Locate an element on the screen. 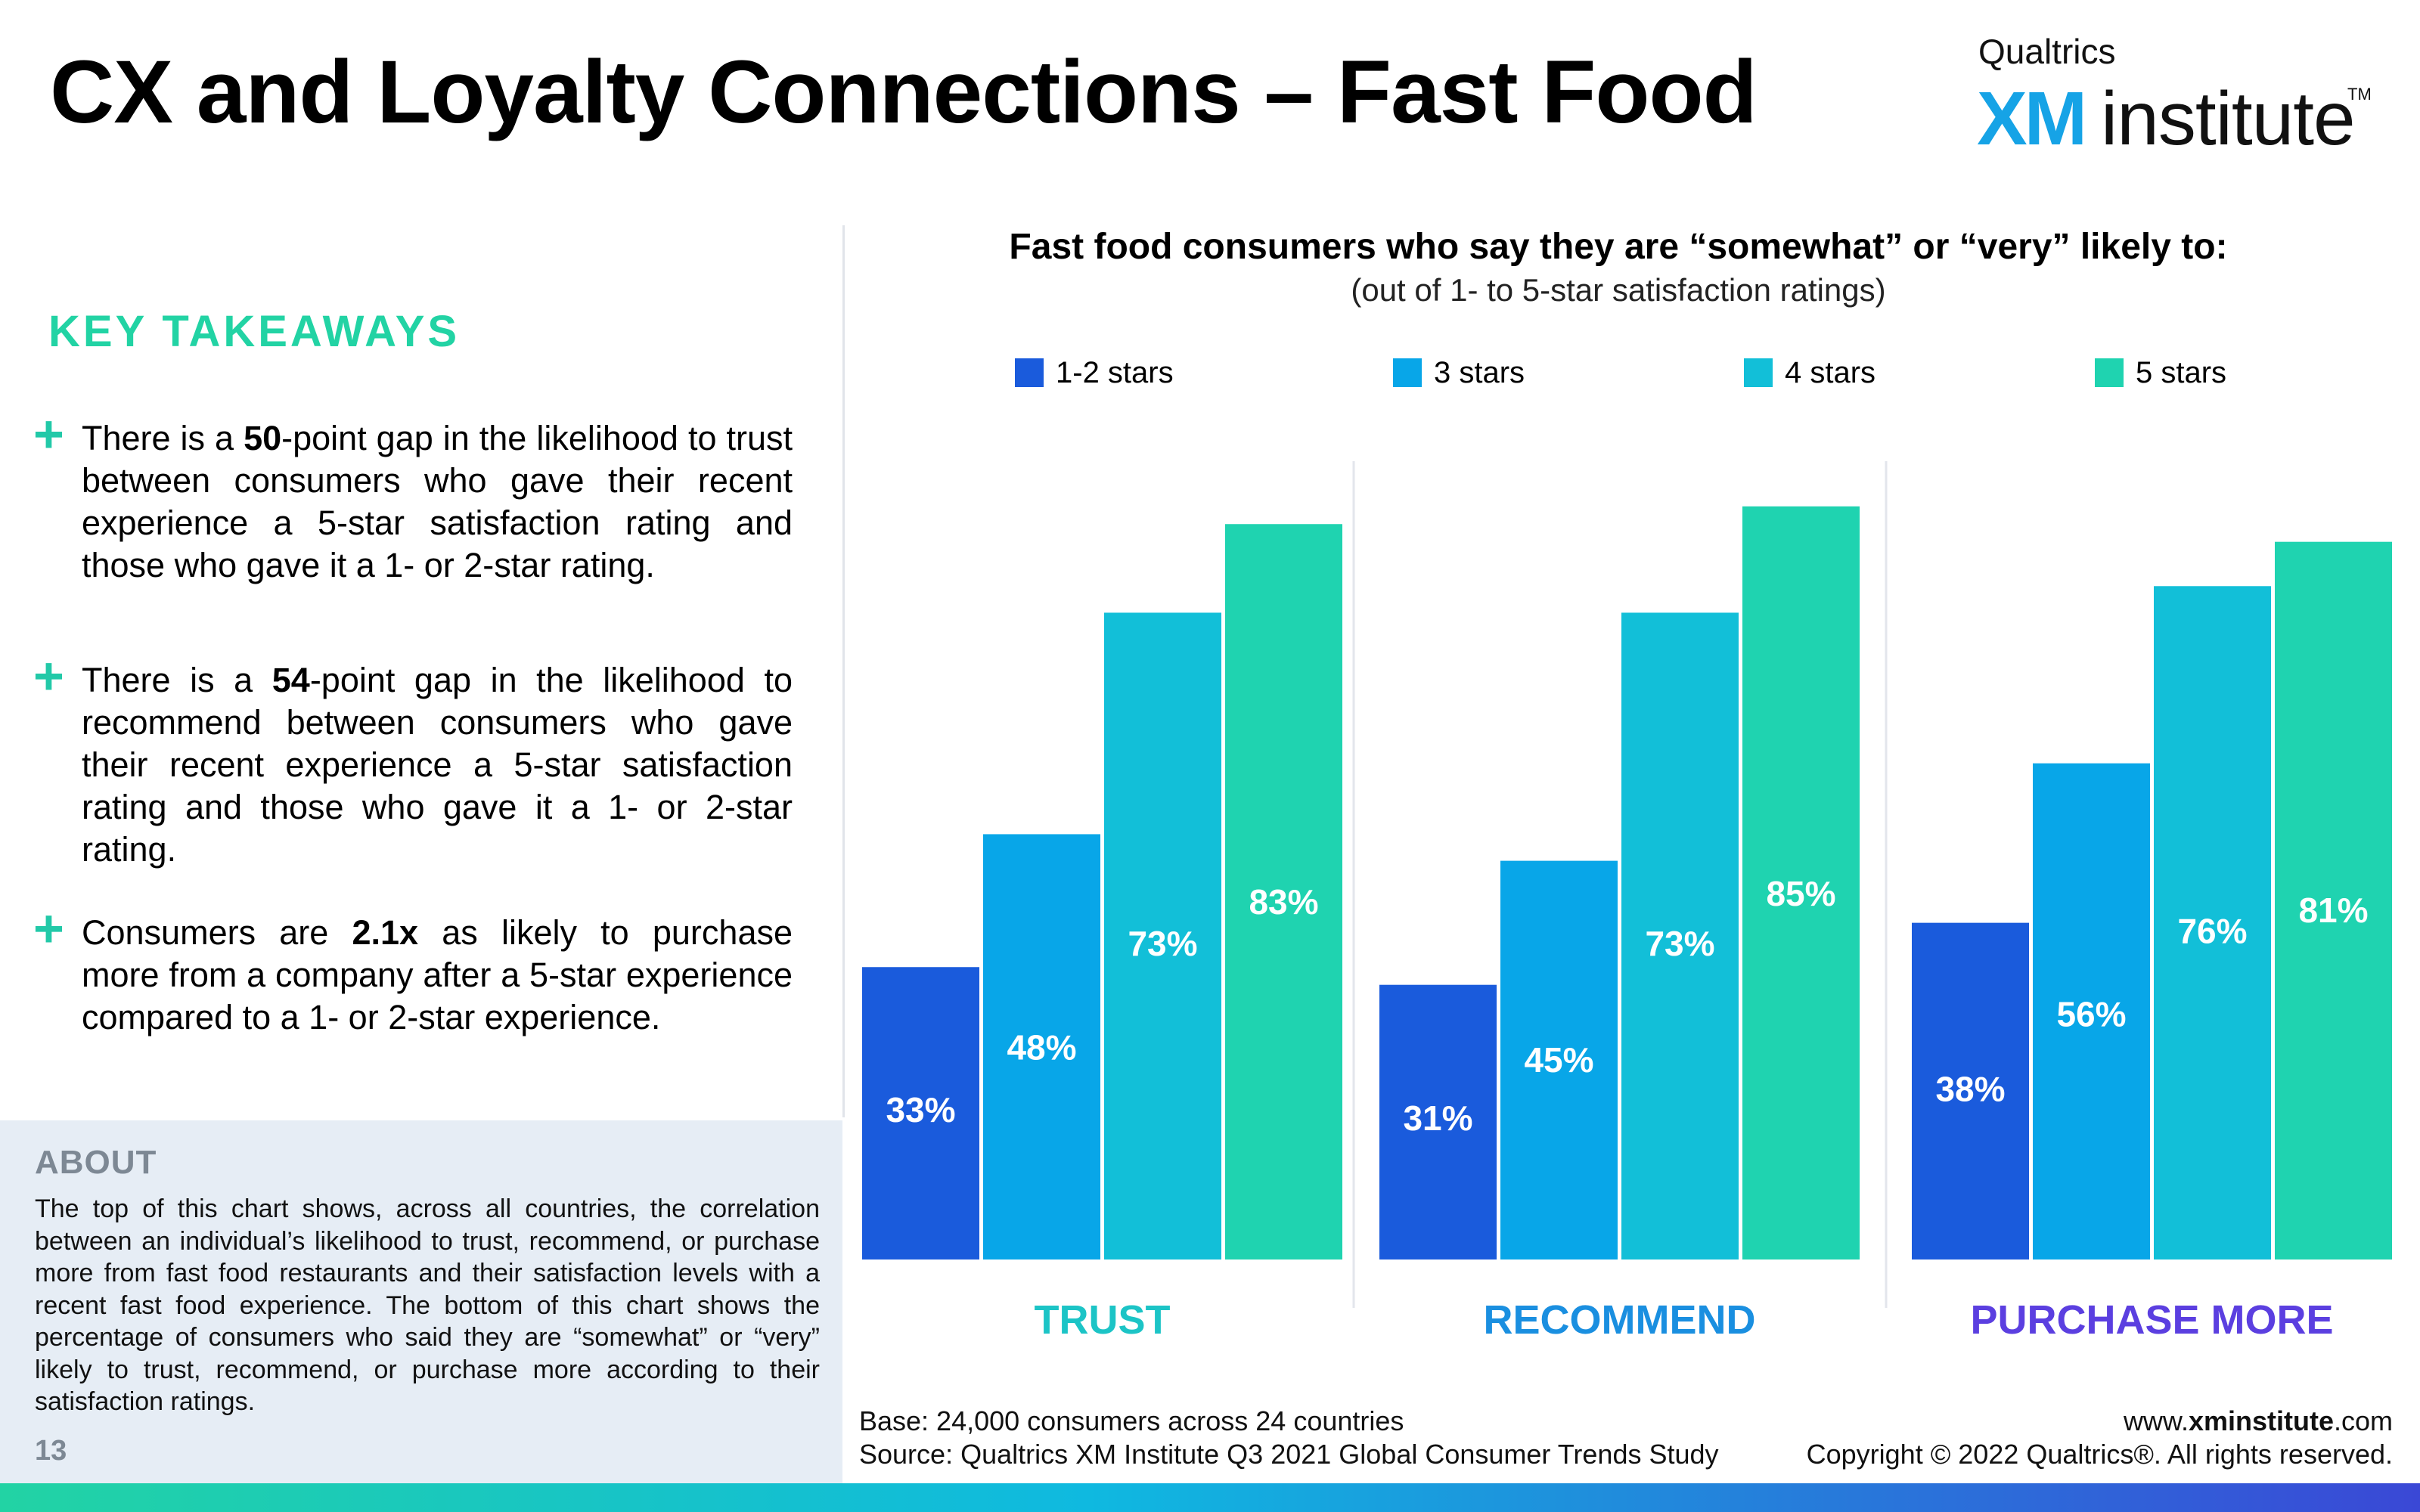 Image resolution: width=2420 pixels, height=1512 pixels. bar-value-label: 38% is located at coordinates (1970, 1089).